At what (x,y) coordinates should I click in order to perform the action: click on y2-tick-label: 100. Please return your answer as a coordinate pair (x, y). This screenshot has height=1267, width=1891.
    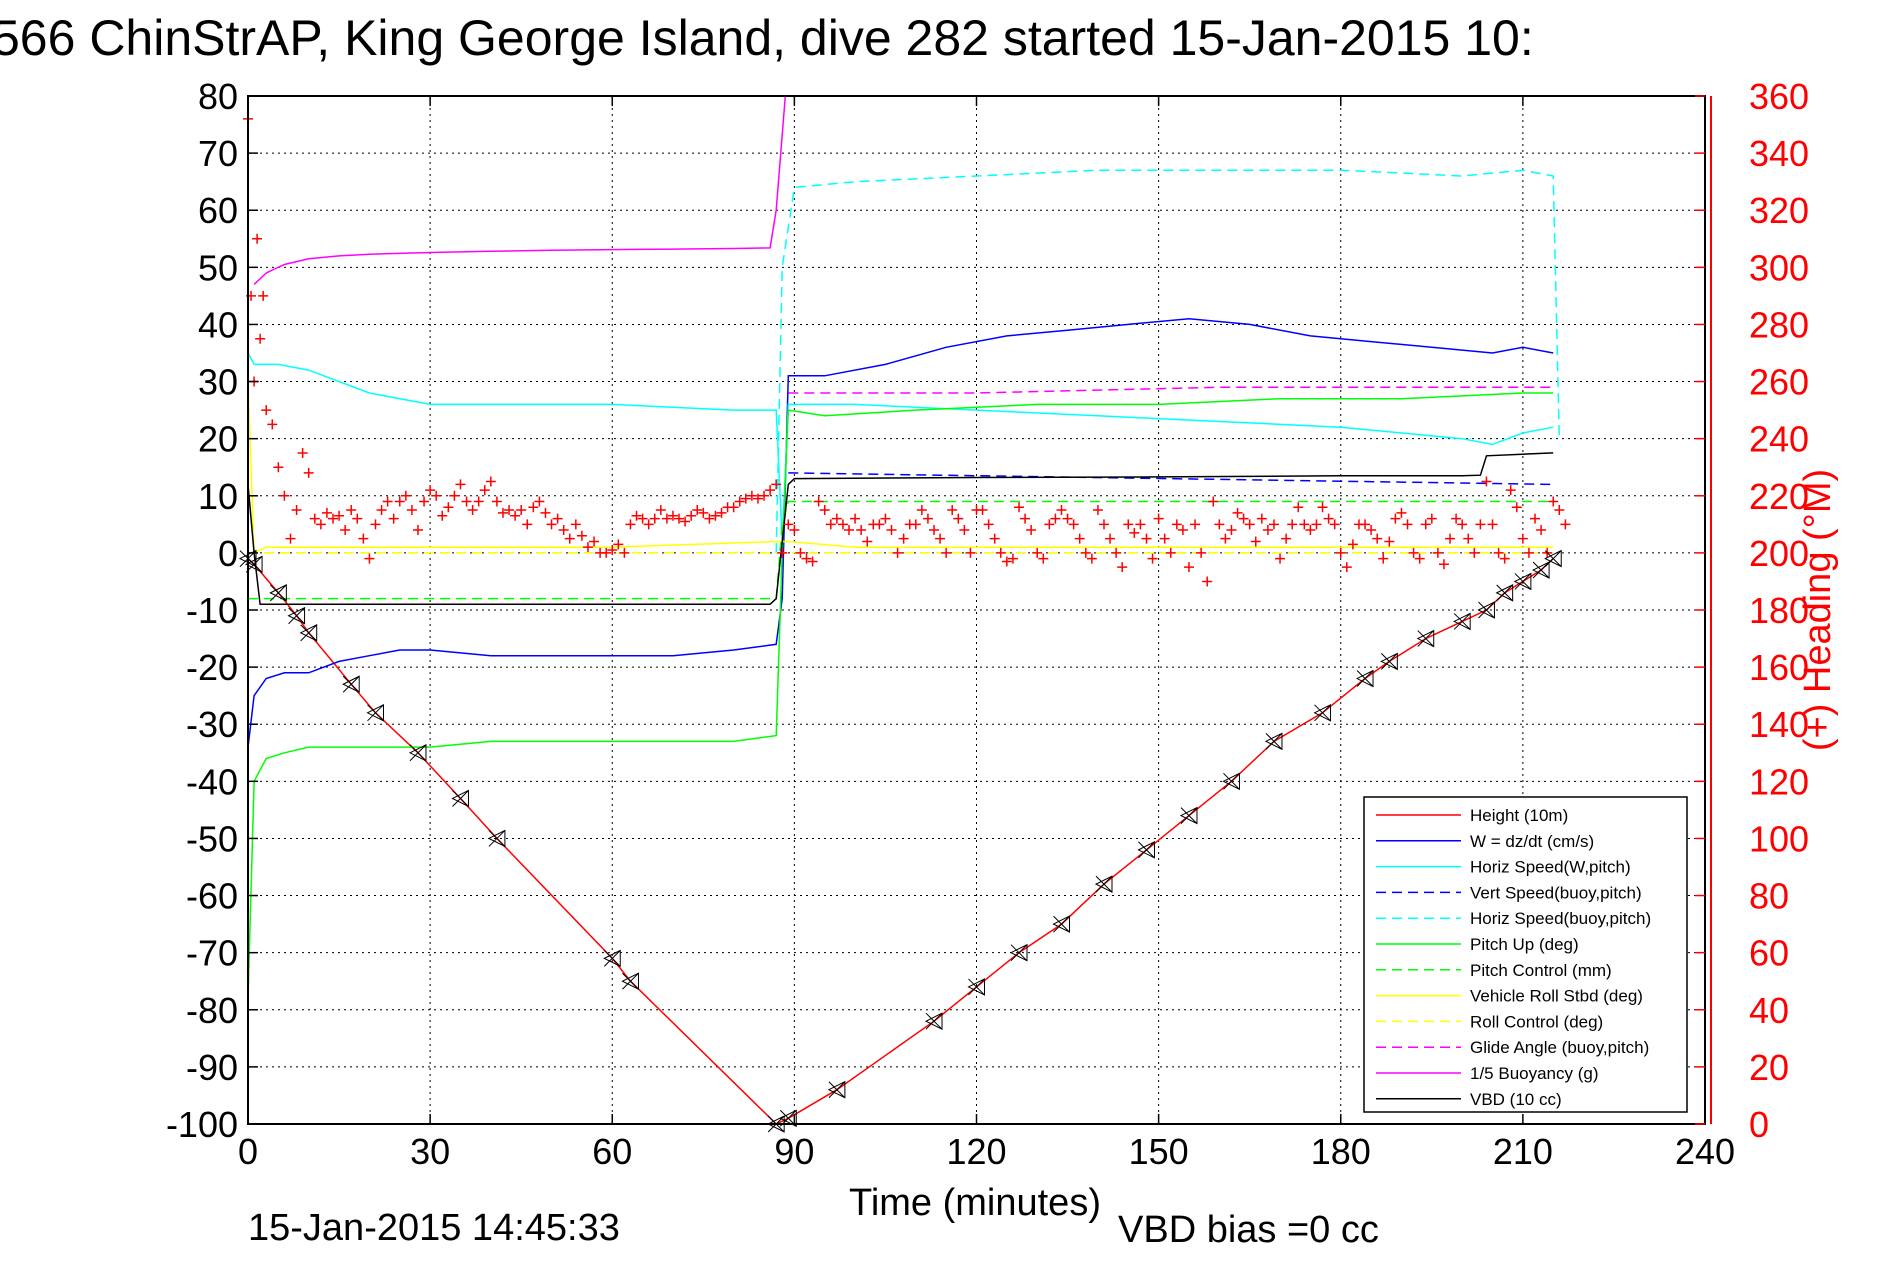
    Looking at the image, I should click on (1779, 838).